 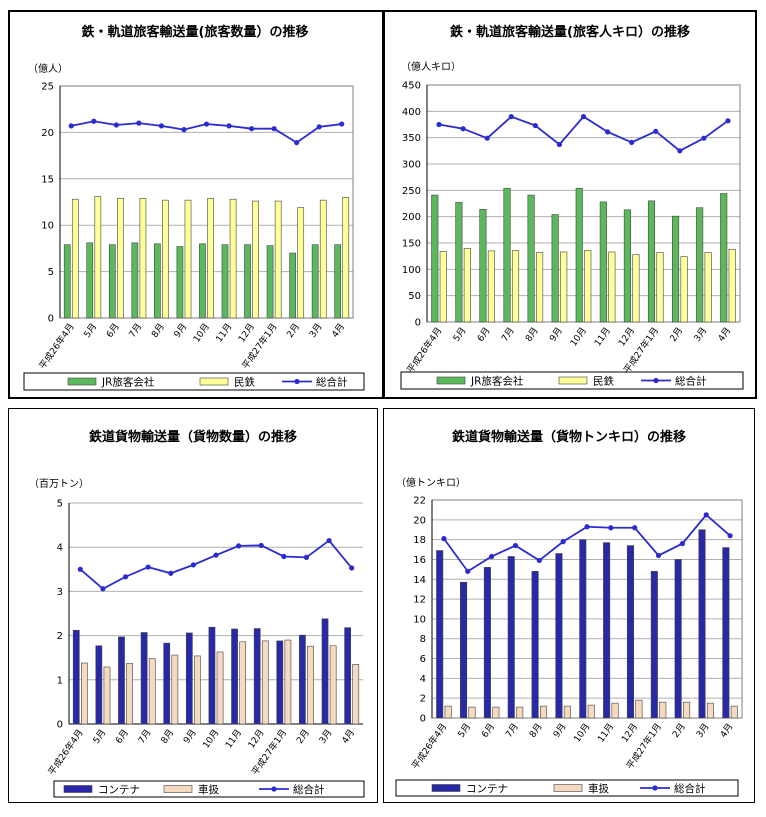 I want to click on y-tick-label: 50, so click(x=414, y=296).